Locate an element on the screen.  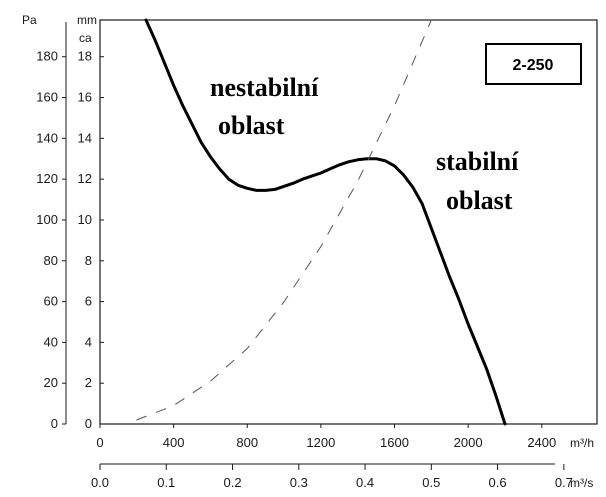
flow-s-tick-label: 0.5 is located at coordinates (431, 482).